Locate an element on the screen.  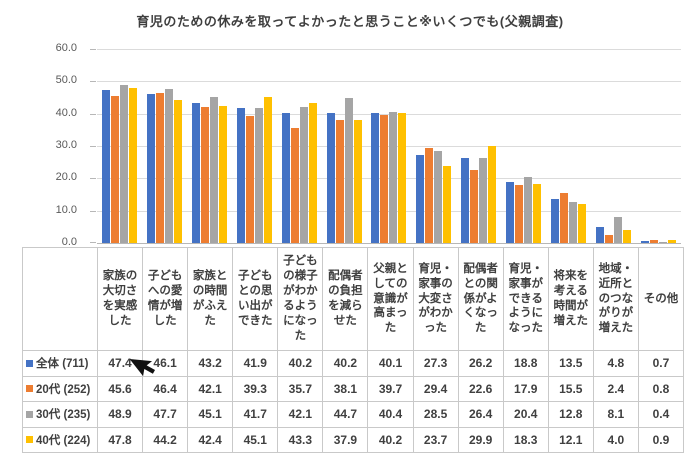
value-cell: 26.2 is located at coordinates (481, 364).